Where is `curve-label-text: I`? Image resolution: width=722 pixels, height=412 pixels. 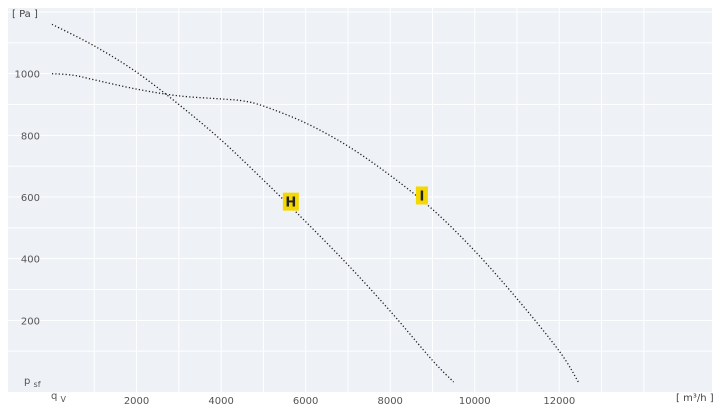 curve-label-text: I is located at coordinates (421, 196).